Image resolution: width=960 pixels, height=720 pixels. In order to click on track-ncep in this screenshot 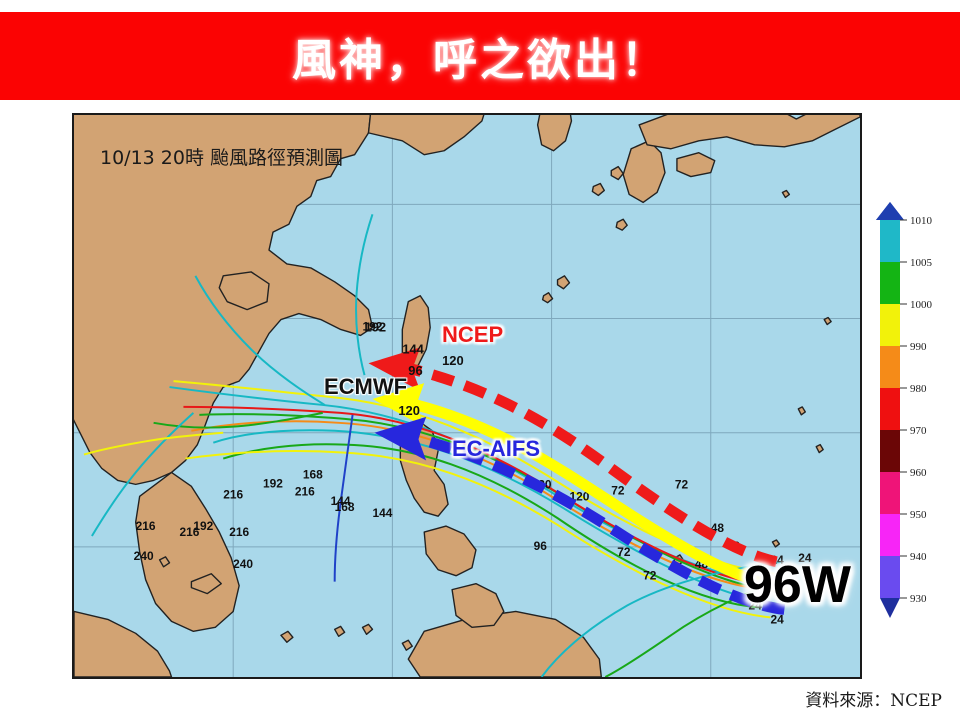, I will do `click(573, 457)`.